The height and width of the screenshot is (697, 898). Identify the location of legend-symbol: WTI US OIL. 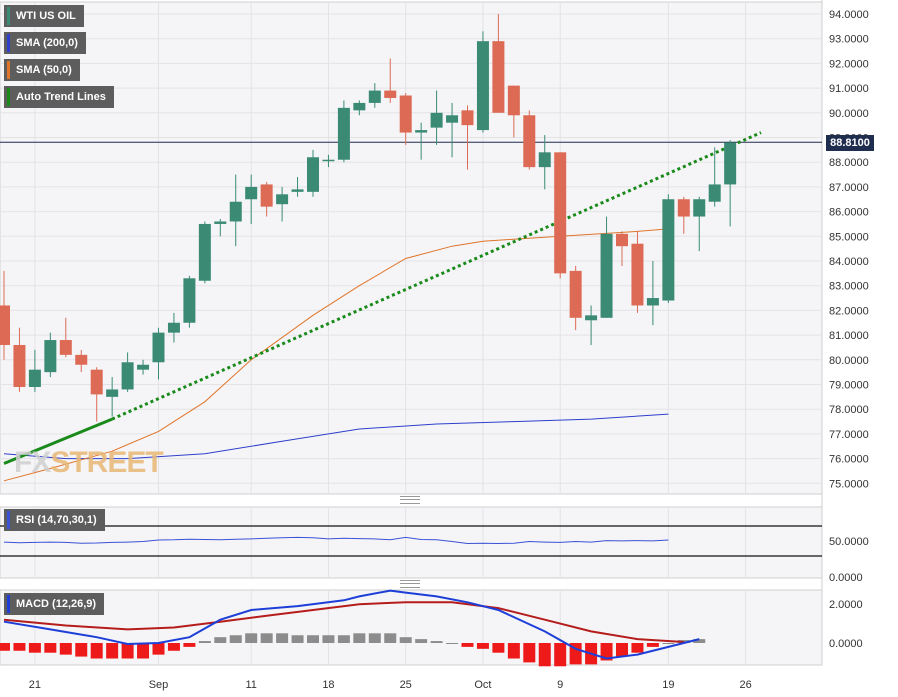
(44, 16).